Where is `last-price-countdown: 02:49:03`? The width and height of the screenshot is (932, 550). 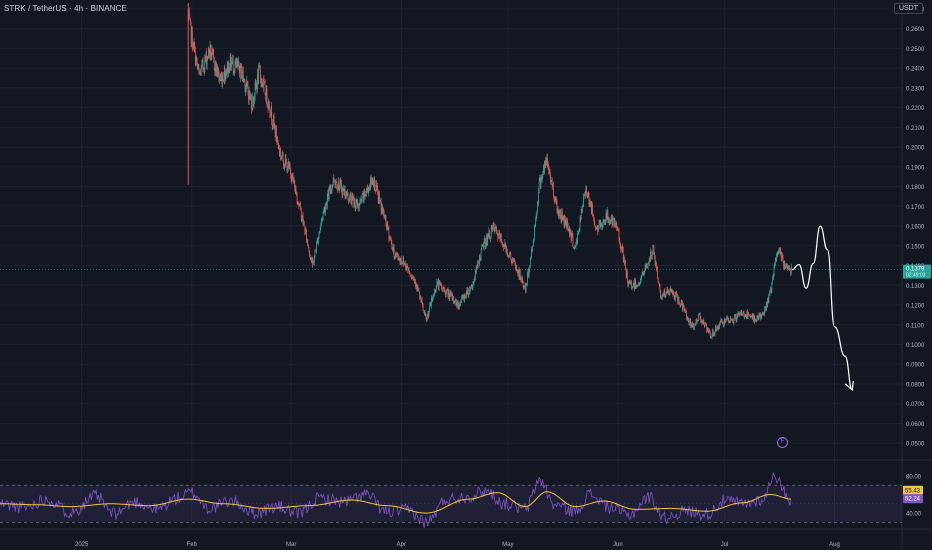 last-price-countdown: 02:49:03 is located at coordinates (916, 276).